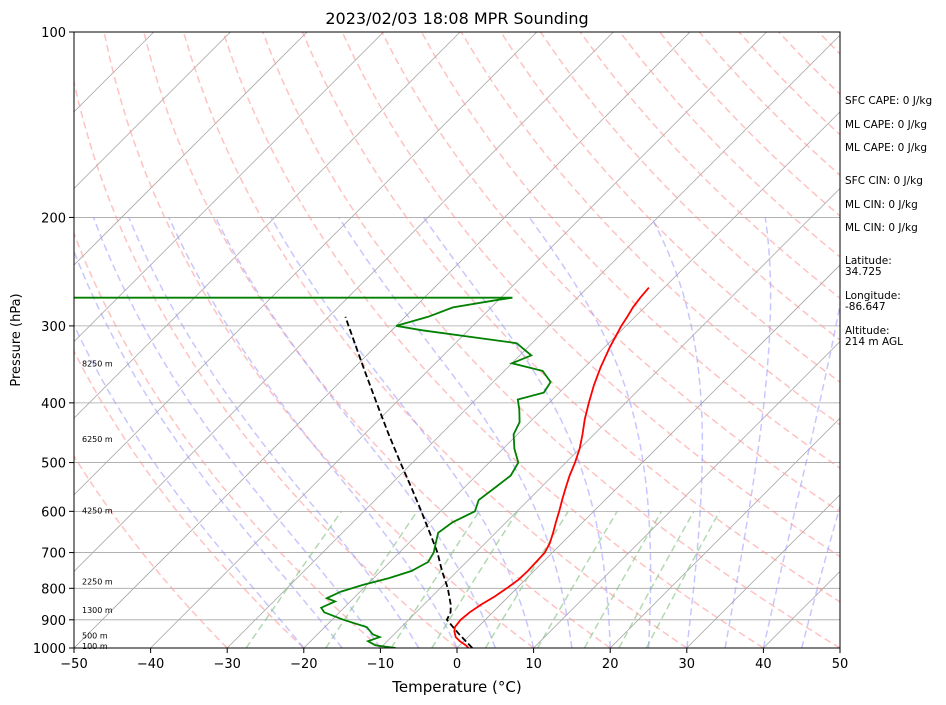  Describe the element at coordinates (53, 327) in the screenshot. I see `y-tick-label: 300` at that location.